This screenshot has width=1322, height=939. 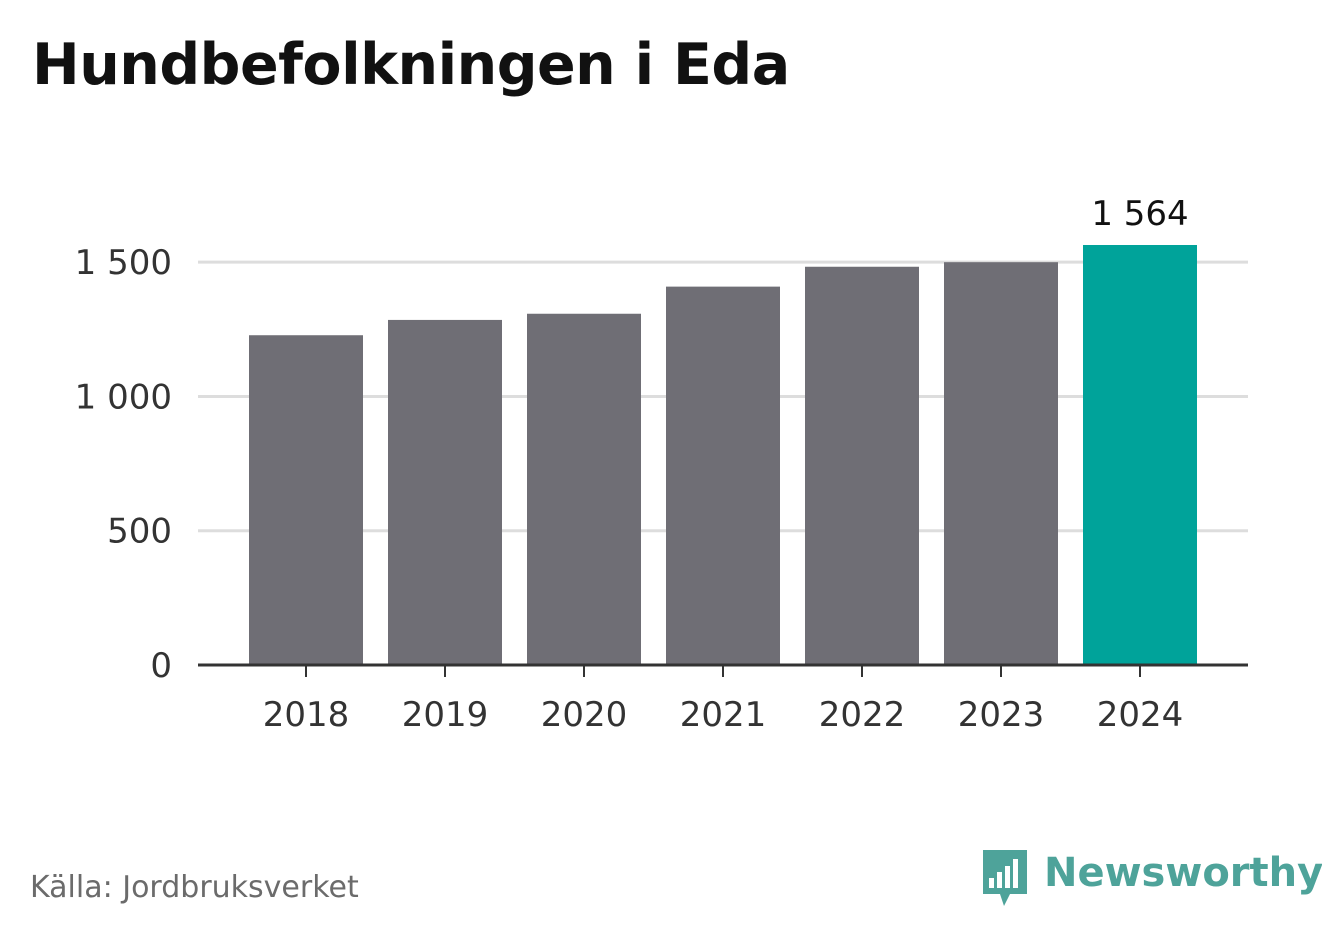 I want to click on bar-2022, so click(x=862, y=465).